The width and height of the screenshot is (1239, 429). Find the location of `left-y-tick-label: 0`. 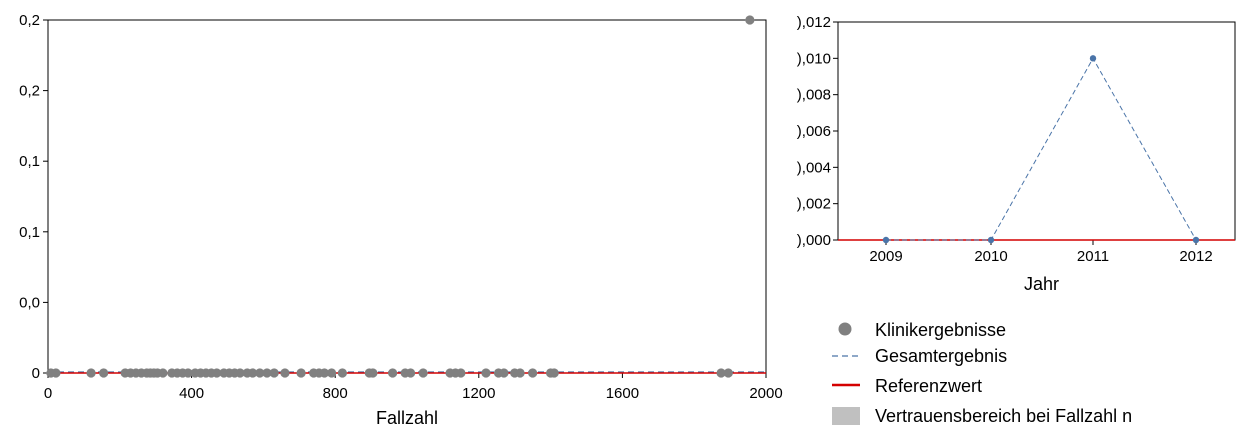

left-y-tick-label: 0 is located at coordinates (36, 373).